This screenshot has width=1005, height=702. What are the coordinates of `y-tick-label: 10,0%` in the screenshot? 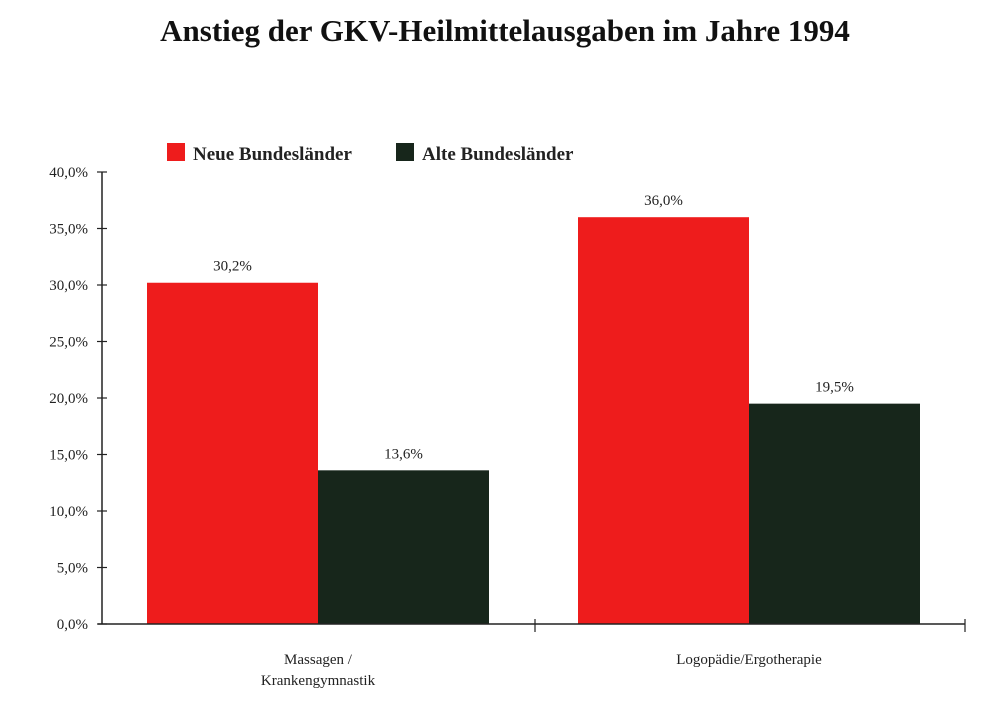 It's located at (68, 512).